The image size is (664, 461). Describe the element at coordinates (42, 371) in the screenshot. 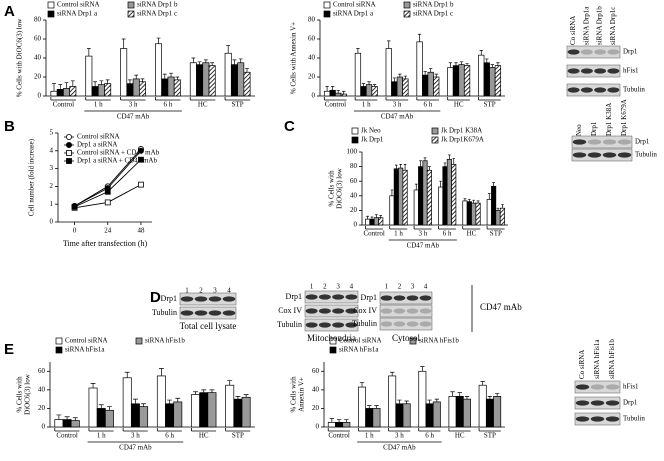

I see `y-tick-label: 60` at that location.